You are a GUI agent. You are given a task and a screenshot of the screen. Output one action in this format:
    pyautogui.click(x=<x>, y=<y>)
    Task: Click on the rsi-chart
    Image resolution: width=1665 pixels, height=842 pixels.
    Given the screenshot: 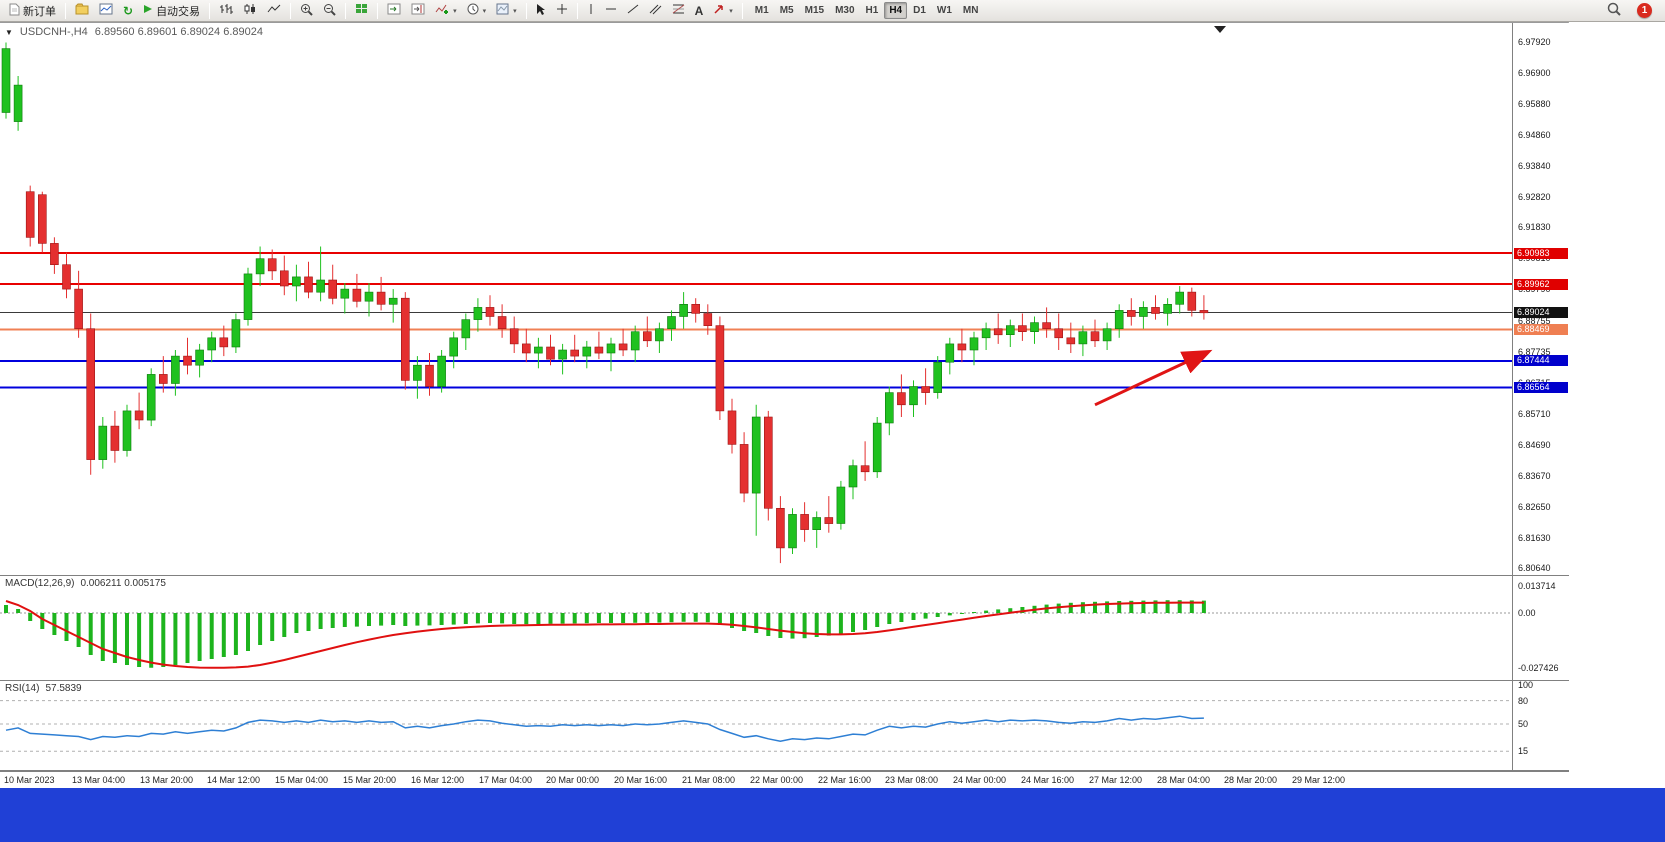 What is the action you would take?
    pyautogui.click(x=756, y=725)
    